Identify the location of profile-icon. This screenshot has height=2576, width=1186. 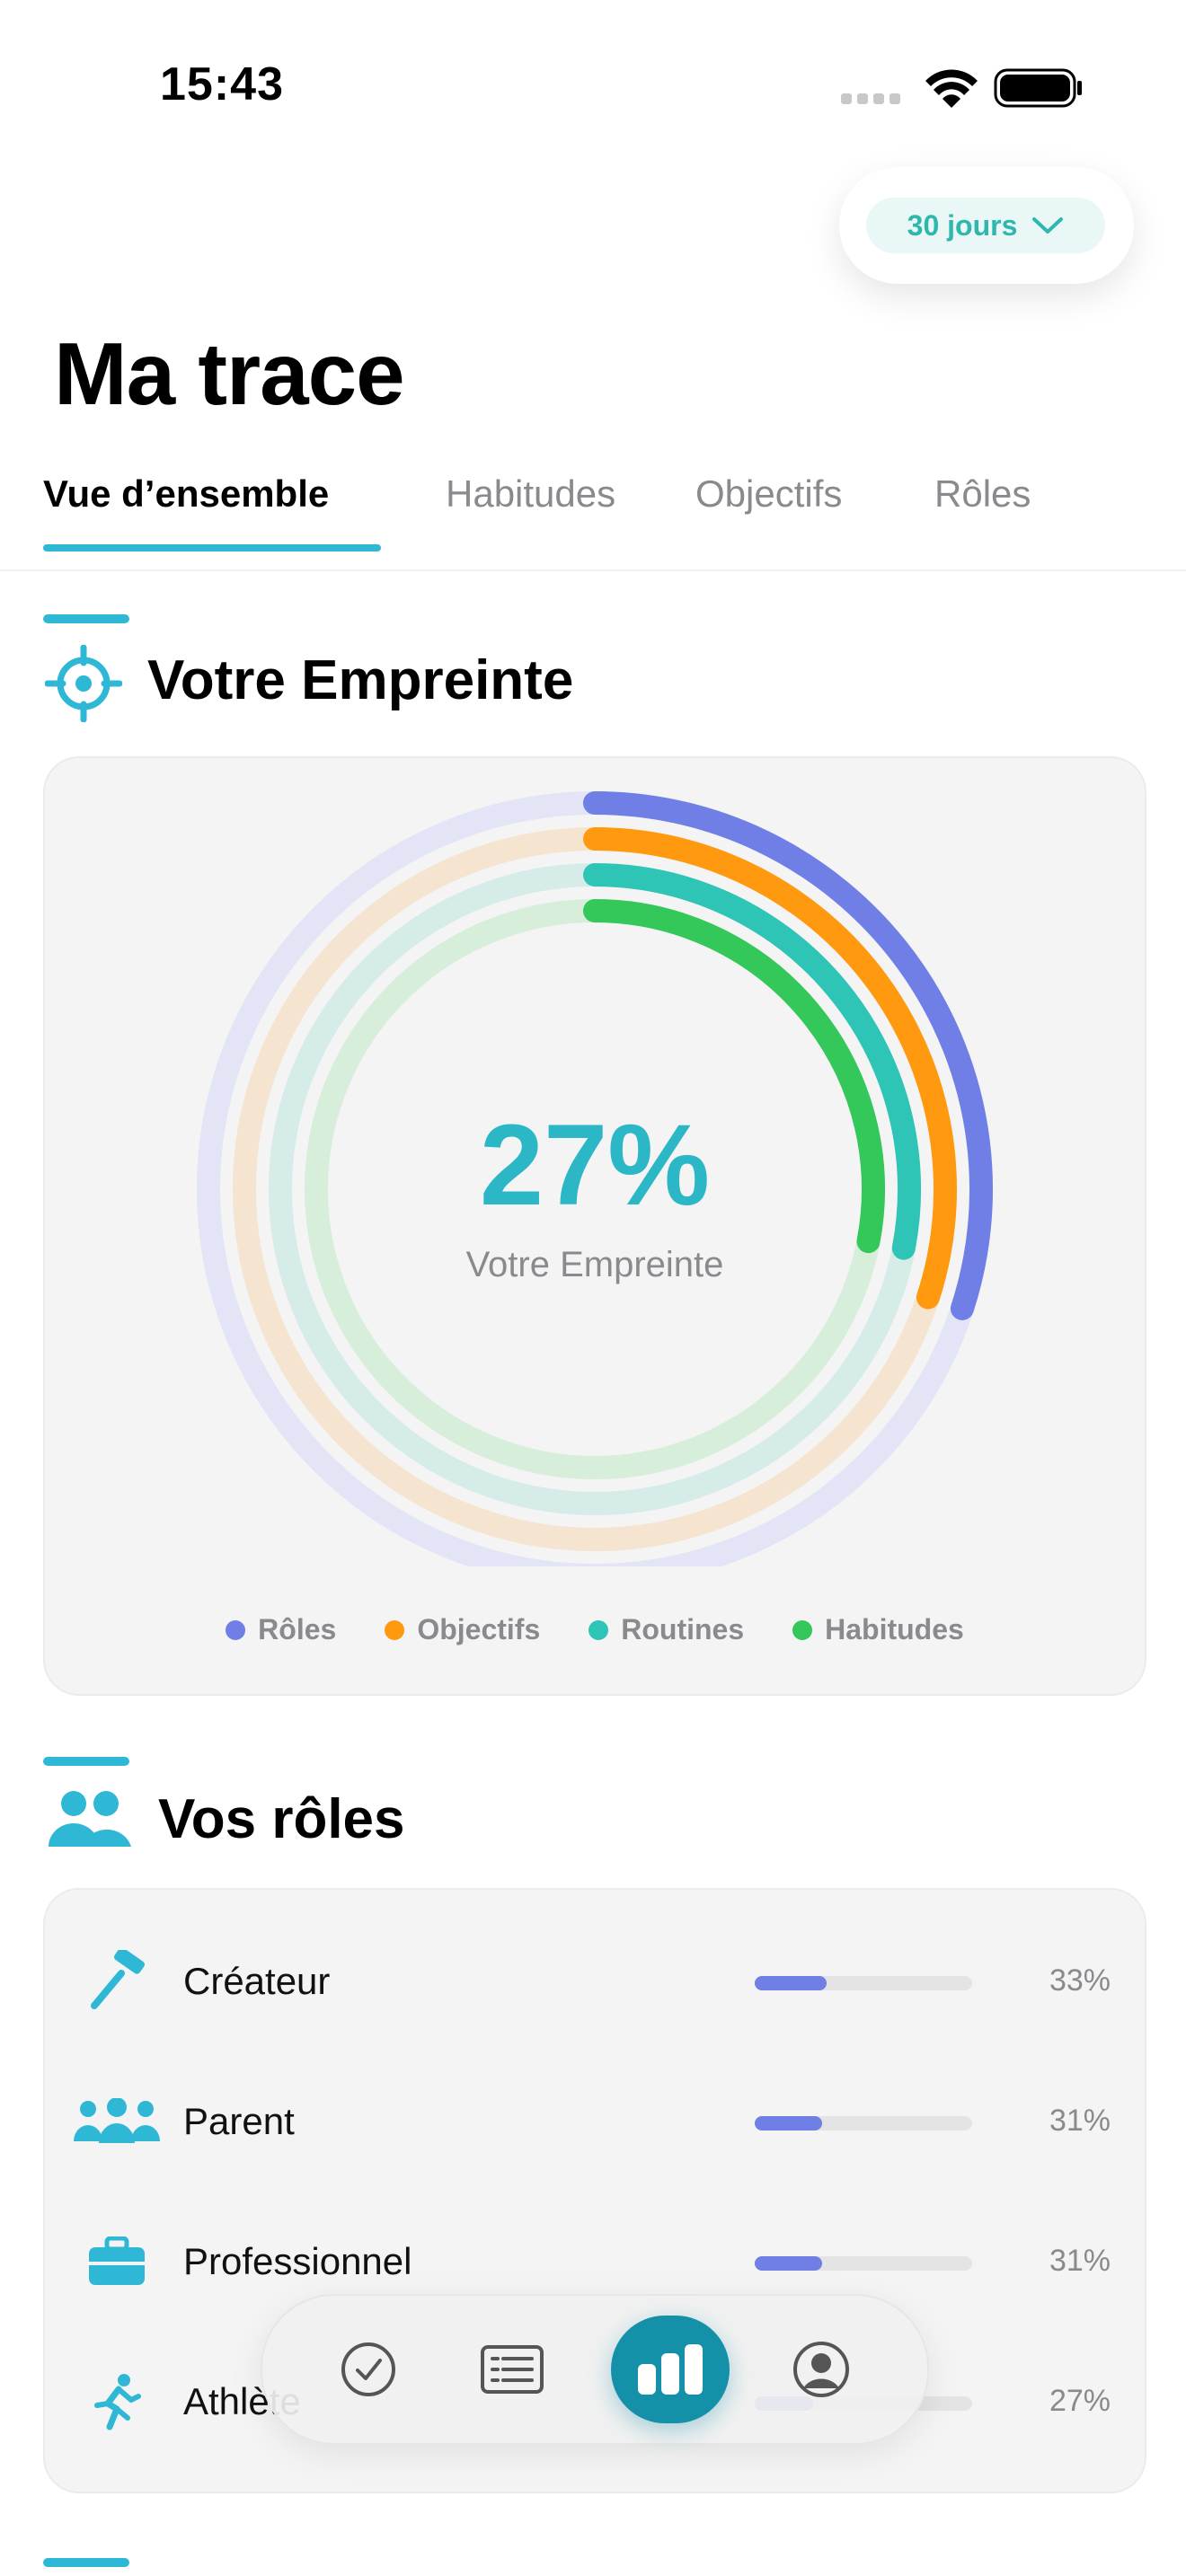
(821, 2369).